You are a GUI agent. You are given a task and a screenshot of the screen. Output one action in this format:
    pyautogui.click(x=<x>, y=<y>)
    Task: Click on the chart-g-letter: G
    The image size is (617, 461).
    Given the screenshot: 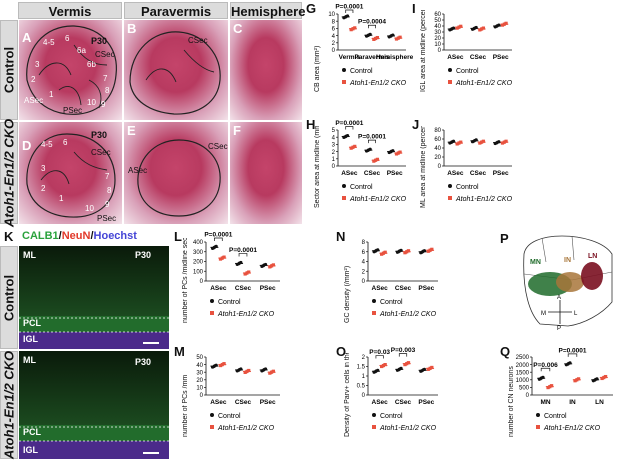 What is the action you would take?
    pyautogui.click(x=311, y=8)
    